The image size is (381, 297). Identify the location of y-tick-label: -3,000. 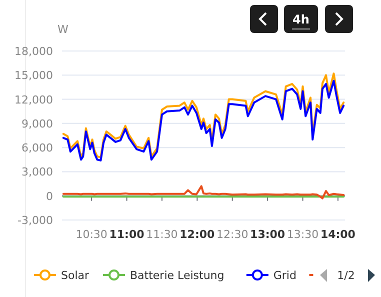
(35, 220).